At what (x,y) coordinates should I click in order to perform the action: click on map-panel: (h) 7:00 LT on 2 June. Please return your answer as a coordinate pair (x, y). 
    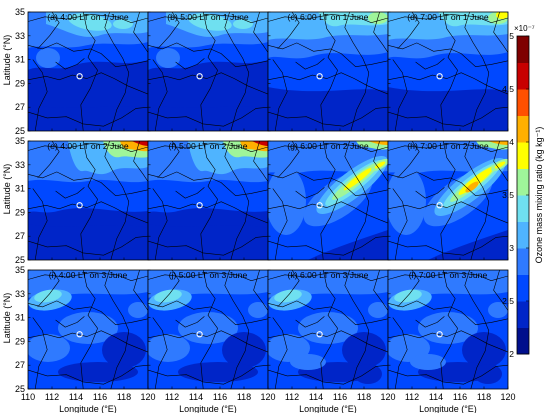
    Looking at the image, I should click on (448, 200).